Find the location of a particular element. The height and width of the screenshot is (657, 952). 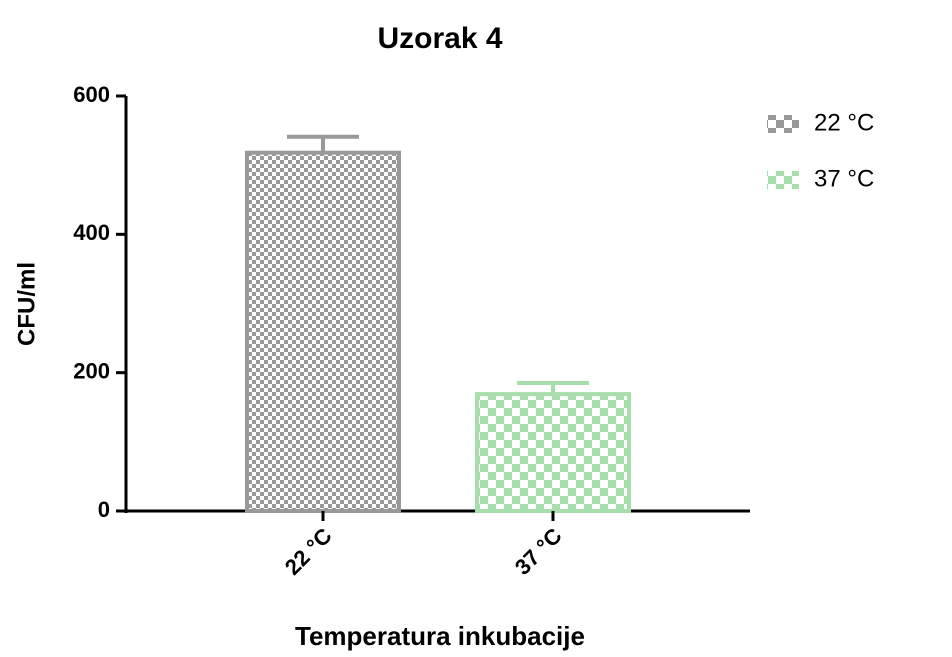

y-tick-label: 400 is located at coordinates (91, 232).